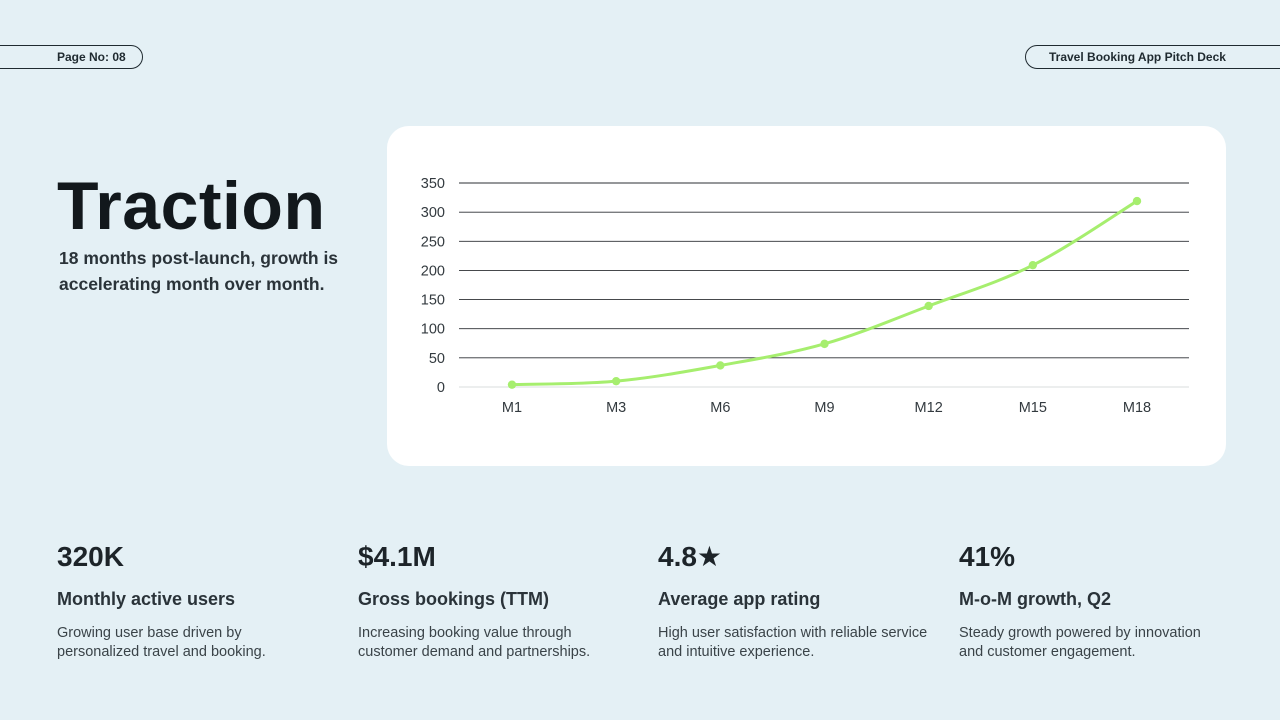  I want to click on deck-title-pill: Travel Booking App Pitch Deck, so click(1152, 57).